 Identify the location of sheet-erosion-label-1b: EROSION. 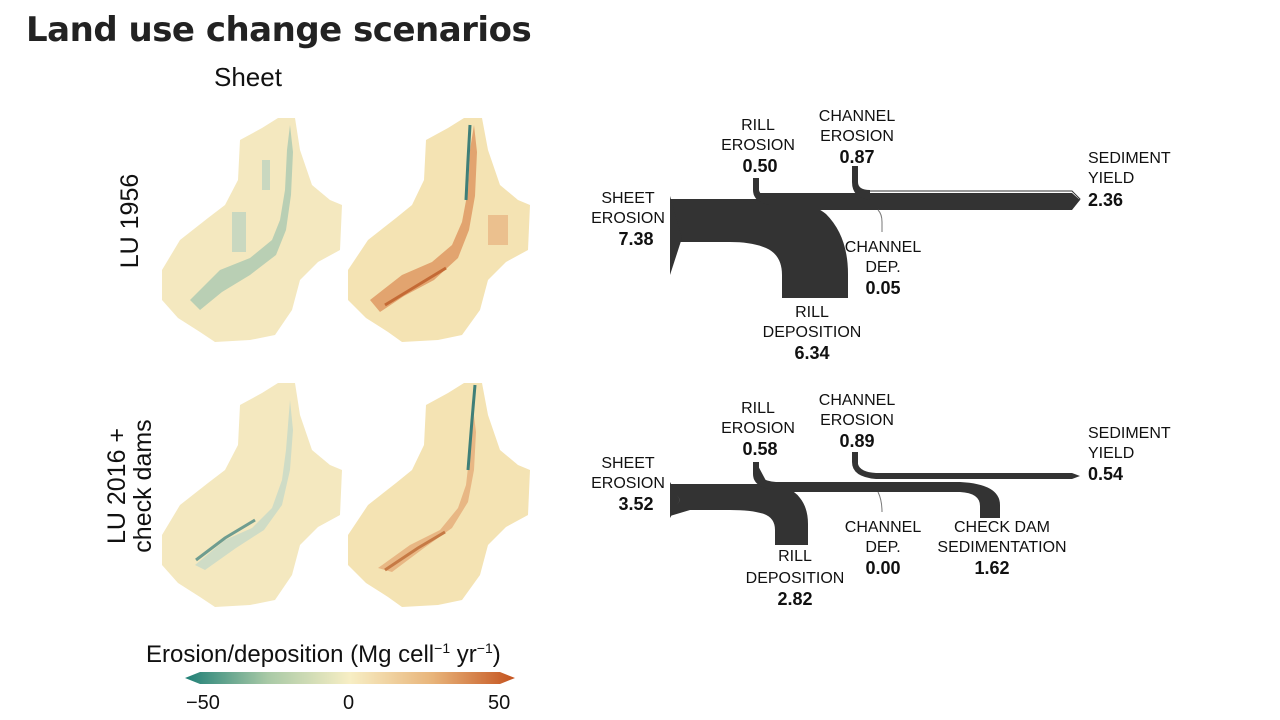
(628, 218).